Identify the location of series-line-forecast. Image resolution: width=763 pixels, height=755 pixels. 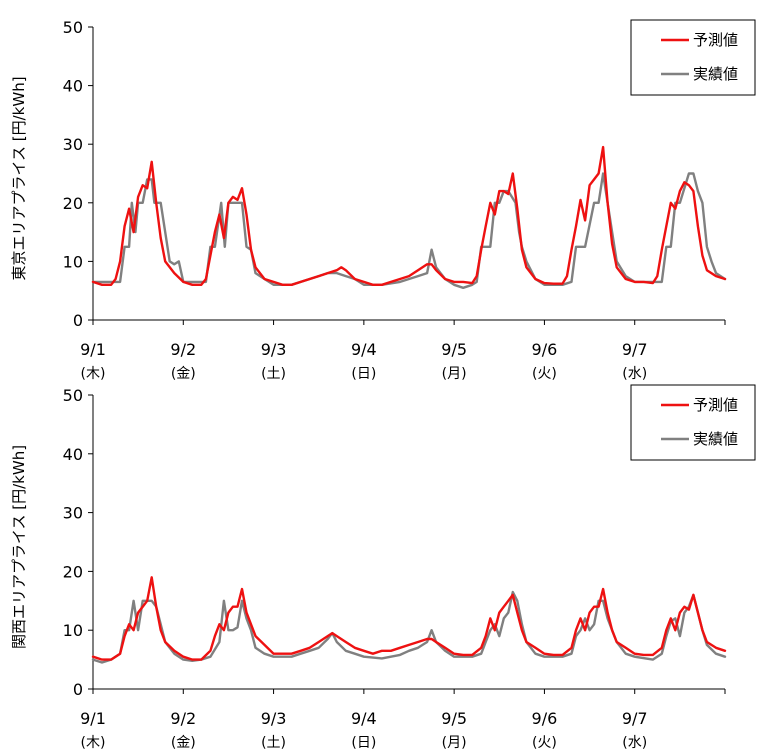
(409, 618).